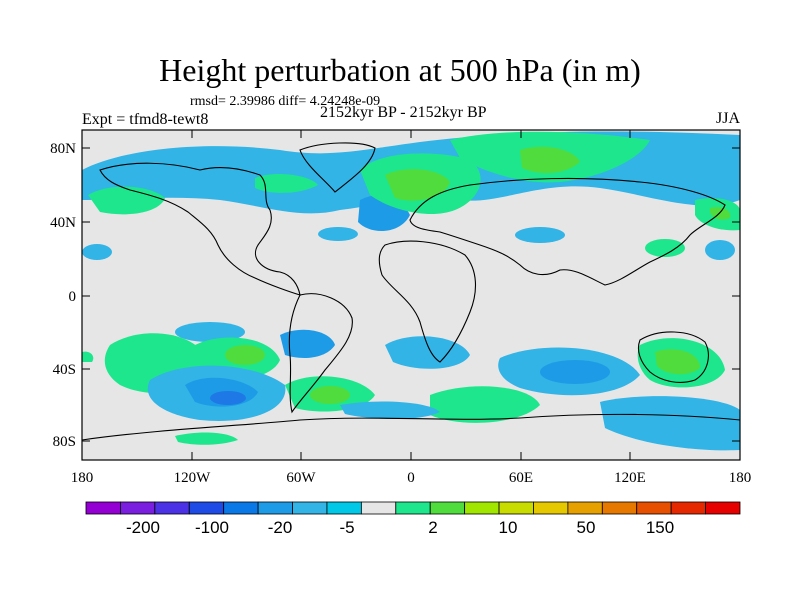 This screenshot has height=600, width=800. Describe the element at coordinates (193, 478) in the screenshot. I see `lon-tick-label: 120W` at that location.